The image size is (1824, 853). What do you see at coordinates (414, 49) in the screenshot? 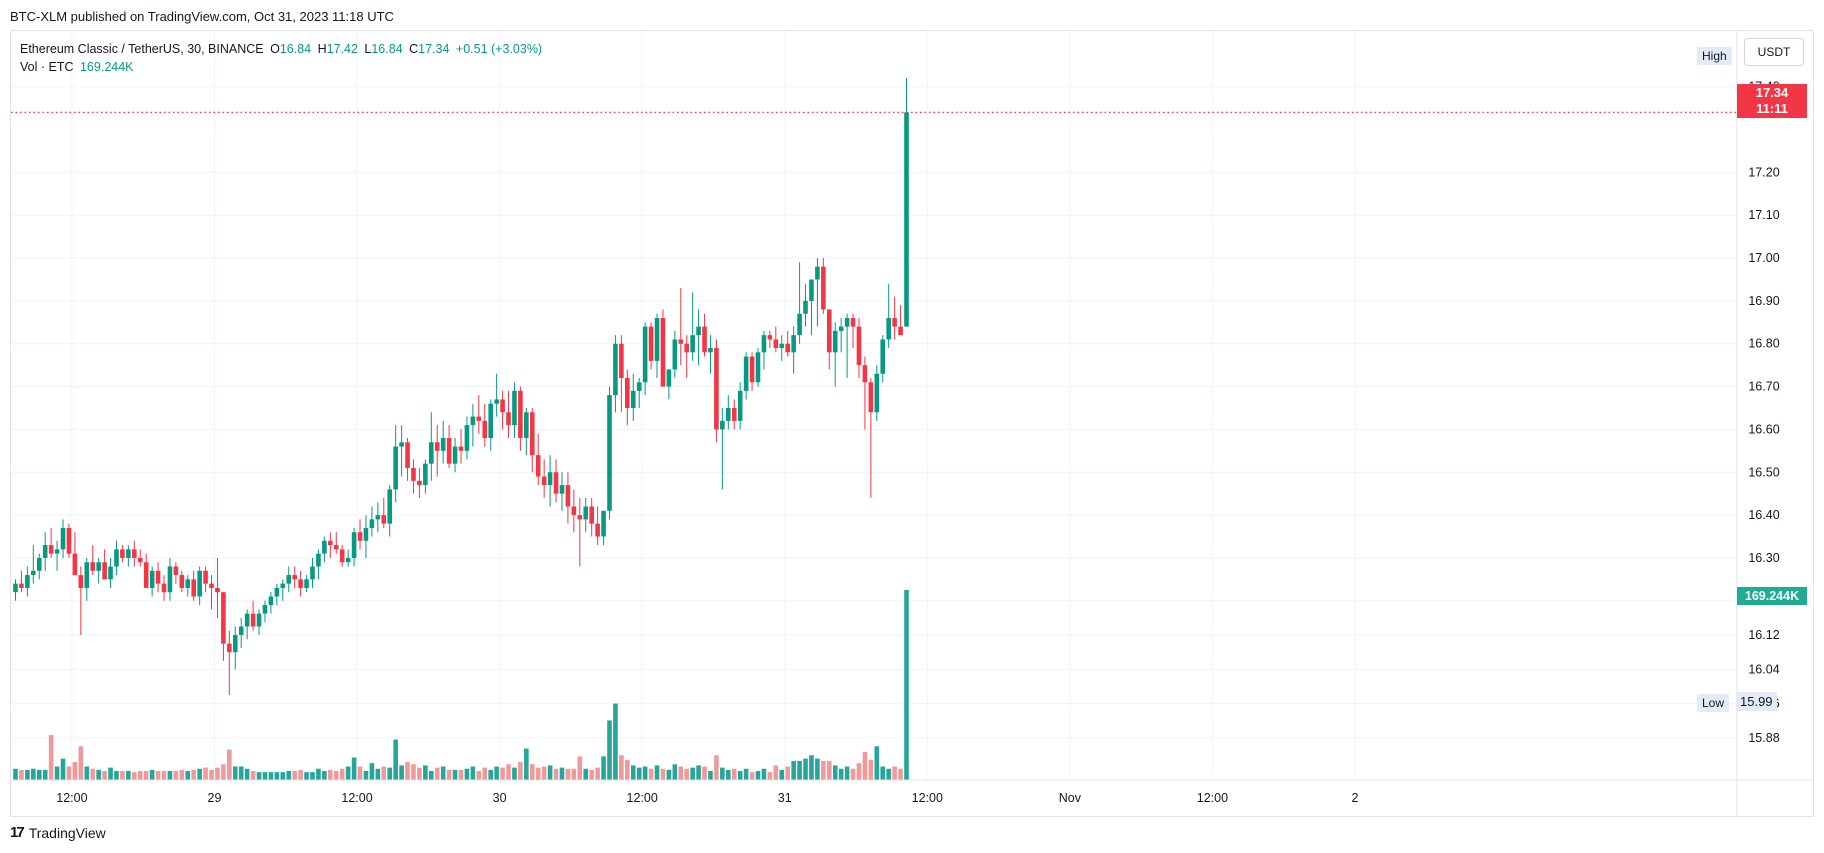
I see `legend-close-label: C` at bounding box center [414, 49].